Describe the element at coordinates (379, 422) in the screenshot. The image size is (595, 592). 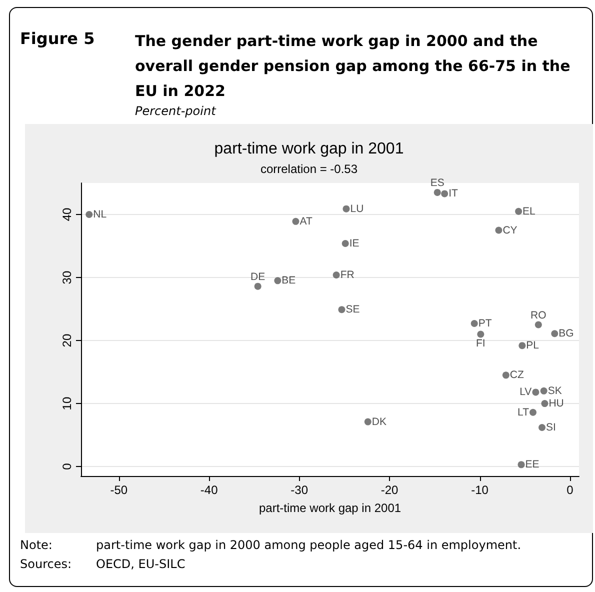
I see `annotation: DK` at that location.